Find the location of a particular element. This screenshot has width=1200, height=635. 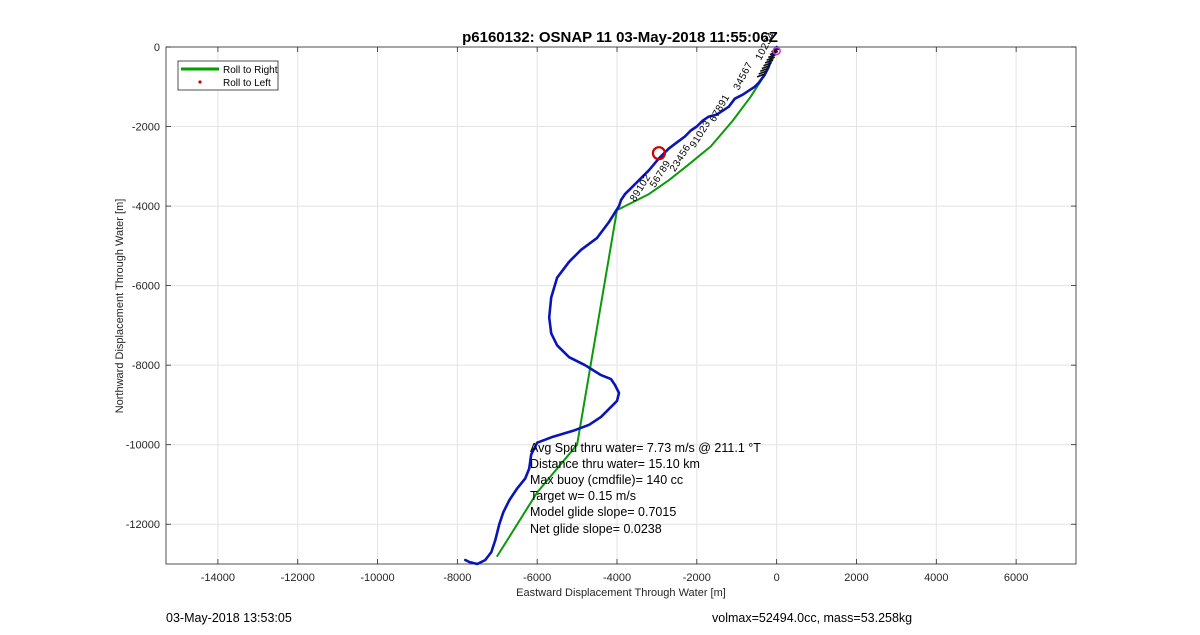

legend-dot-roll-left is located at coordinates (200, 82).